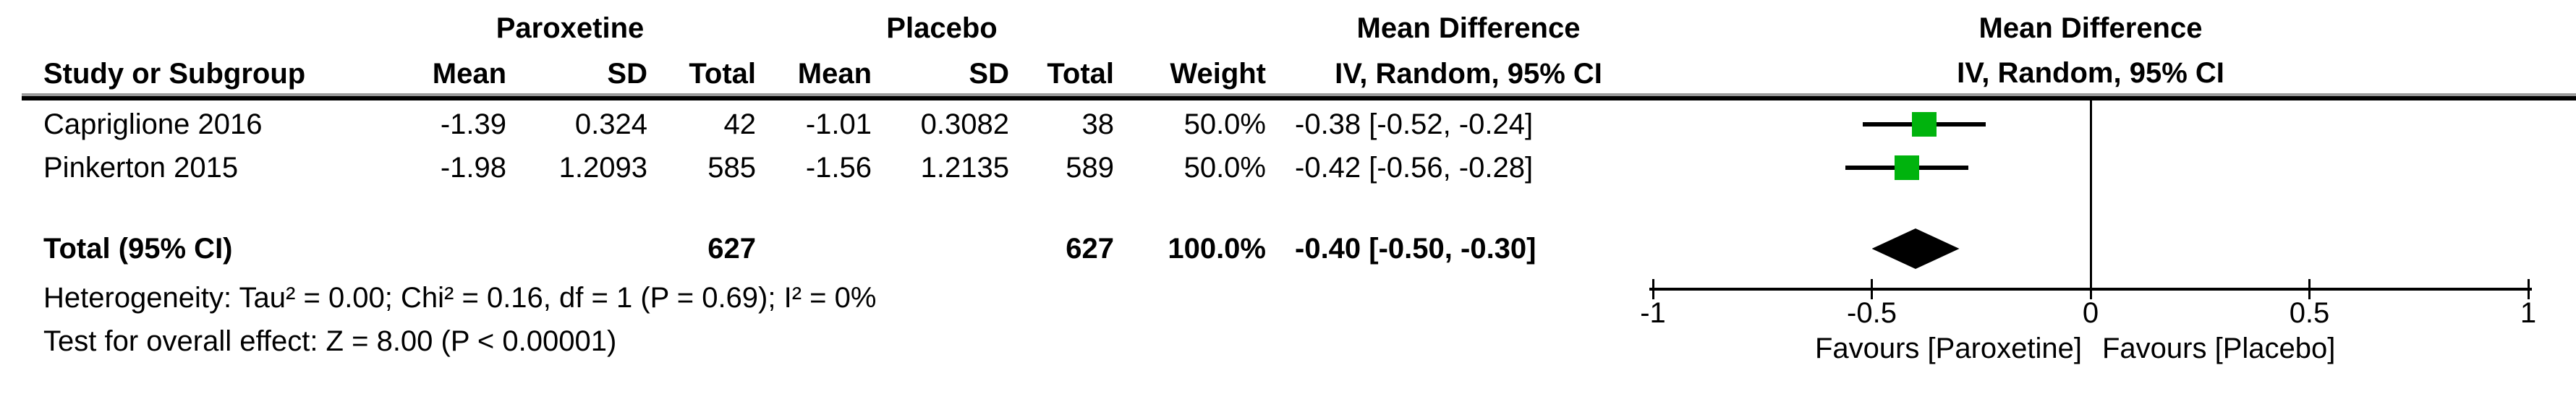 This screenshot has width=2576, height=394. What do you see at coordinates (469, 74) in the screenshot?
I see `col-header-mean-paroxetine: Mean` at bounding box center [469, 74].